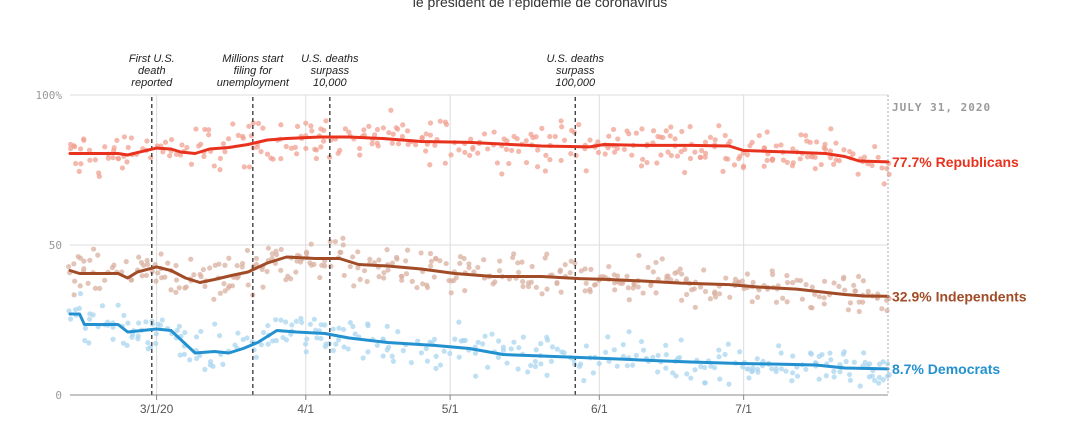  What do you see at coordinates (305, 409) in the screenshot?
I see `x-tick-label: 4/1` at bounding box center [305, 409].